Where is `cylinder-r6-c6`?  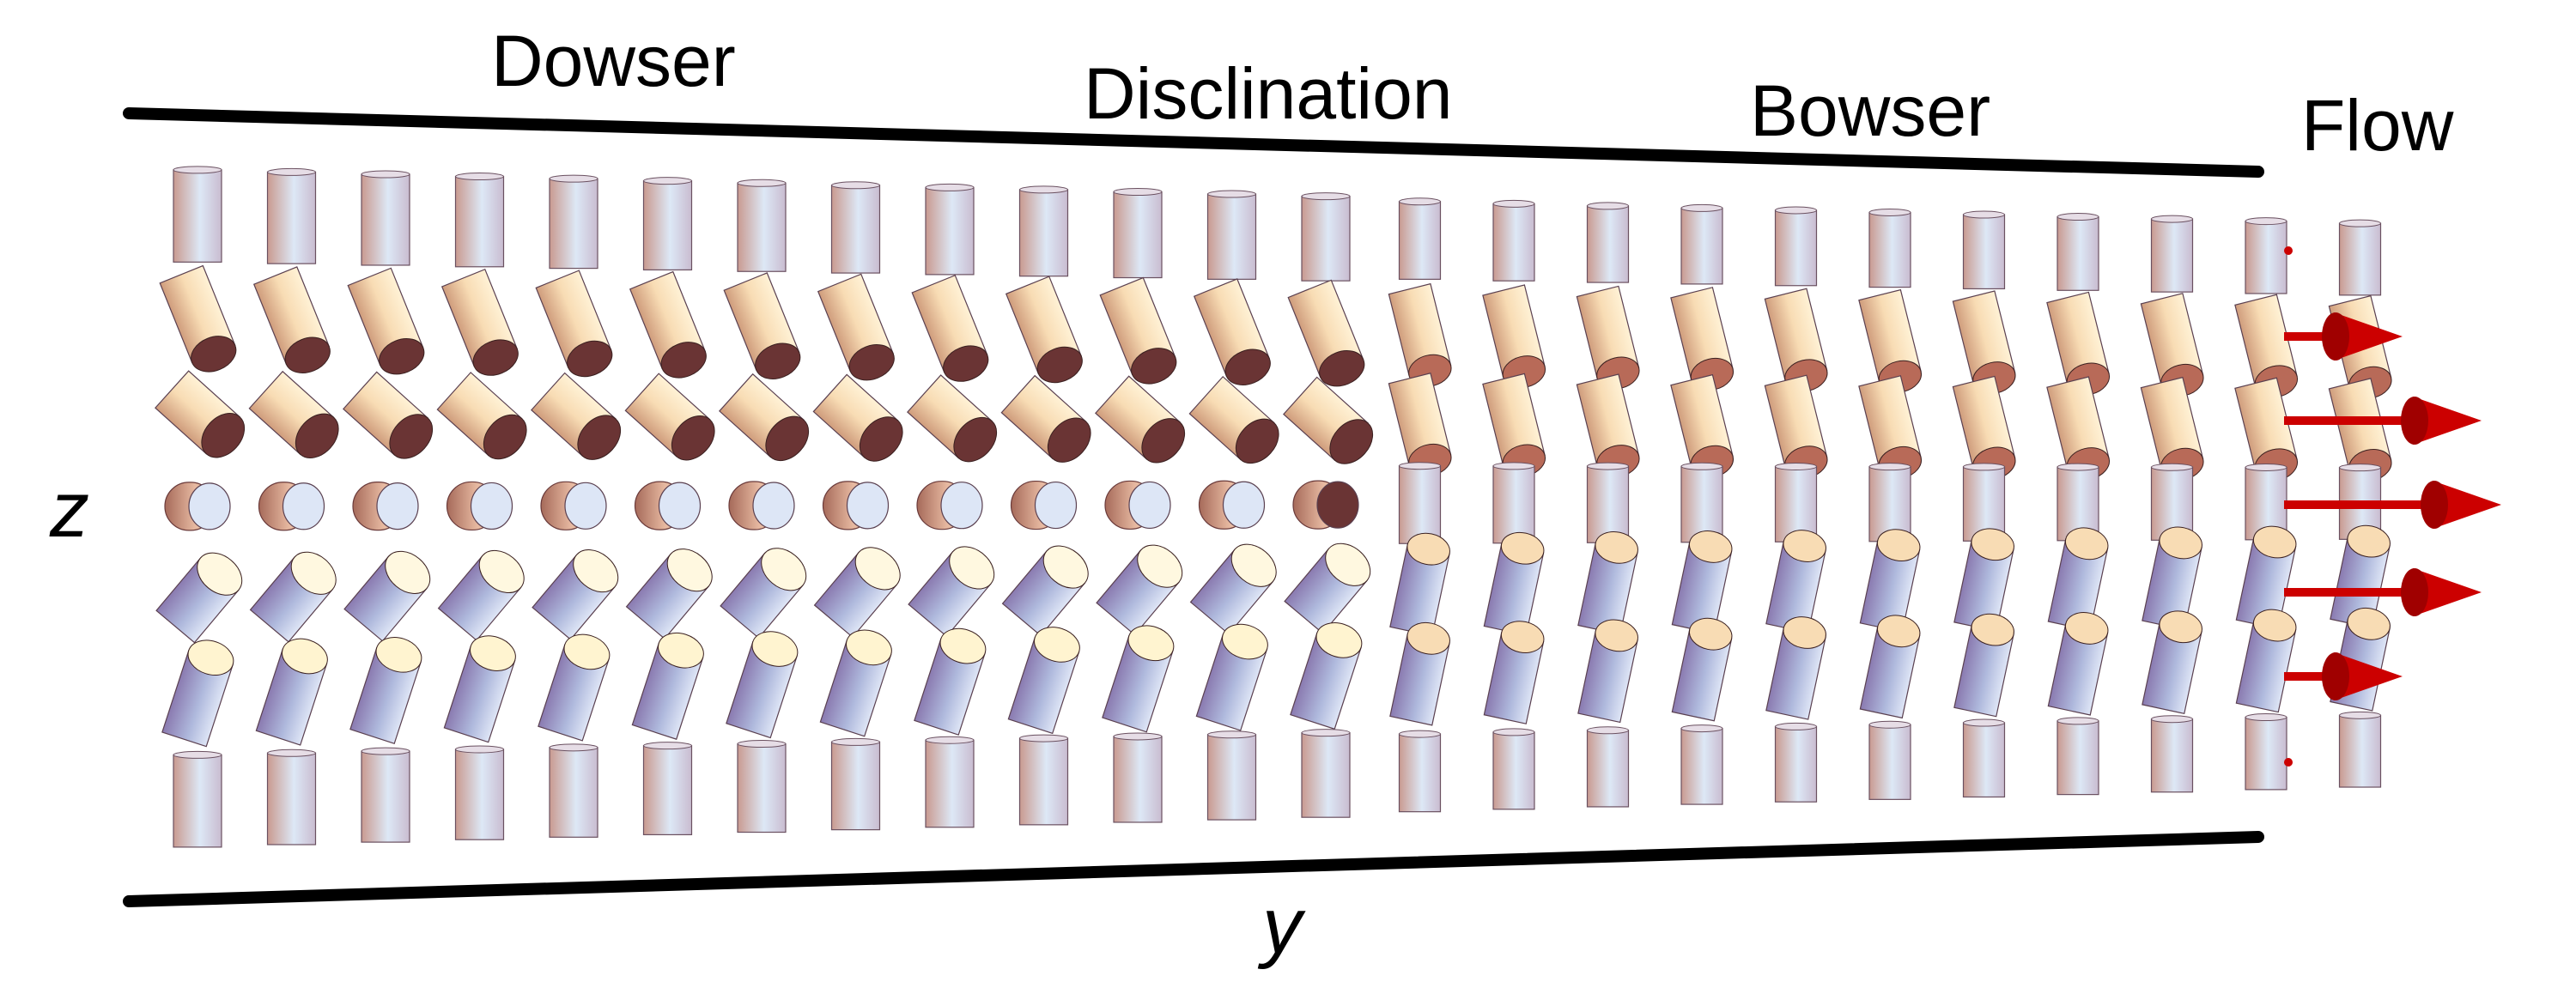 cylinder-r6-c6 is located at coordinates (762, 786).